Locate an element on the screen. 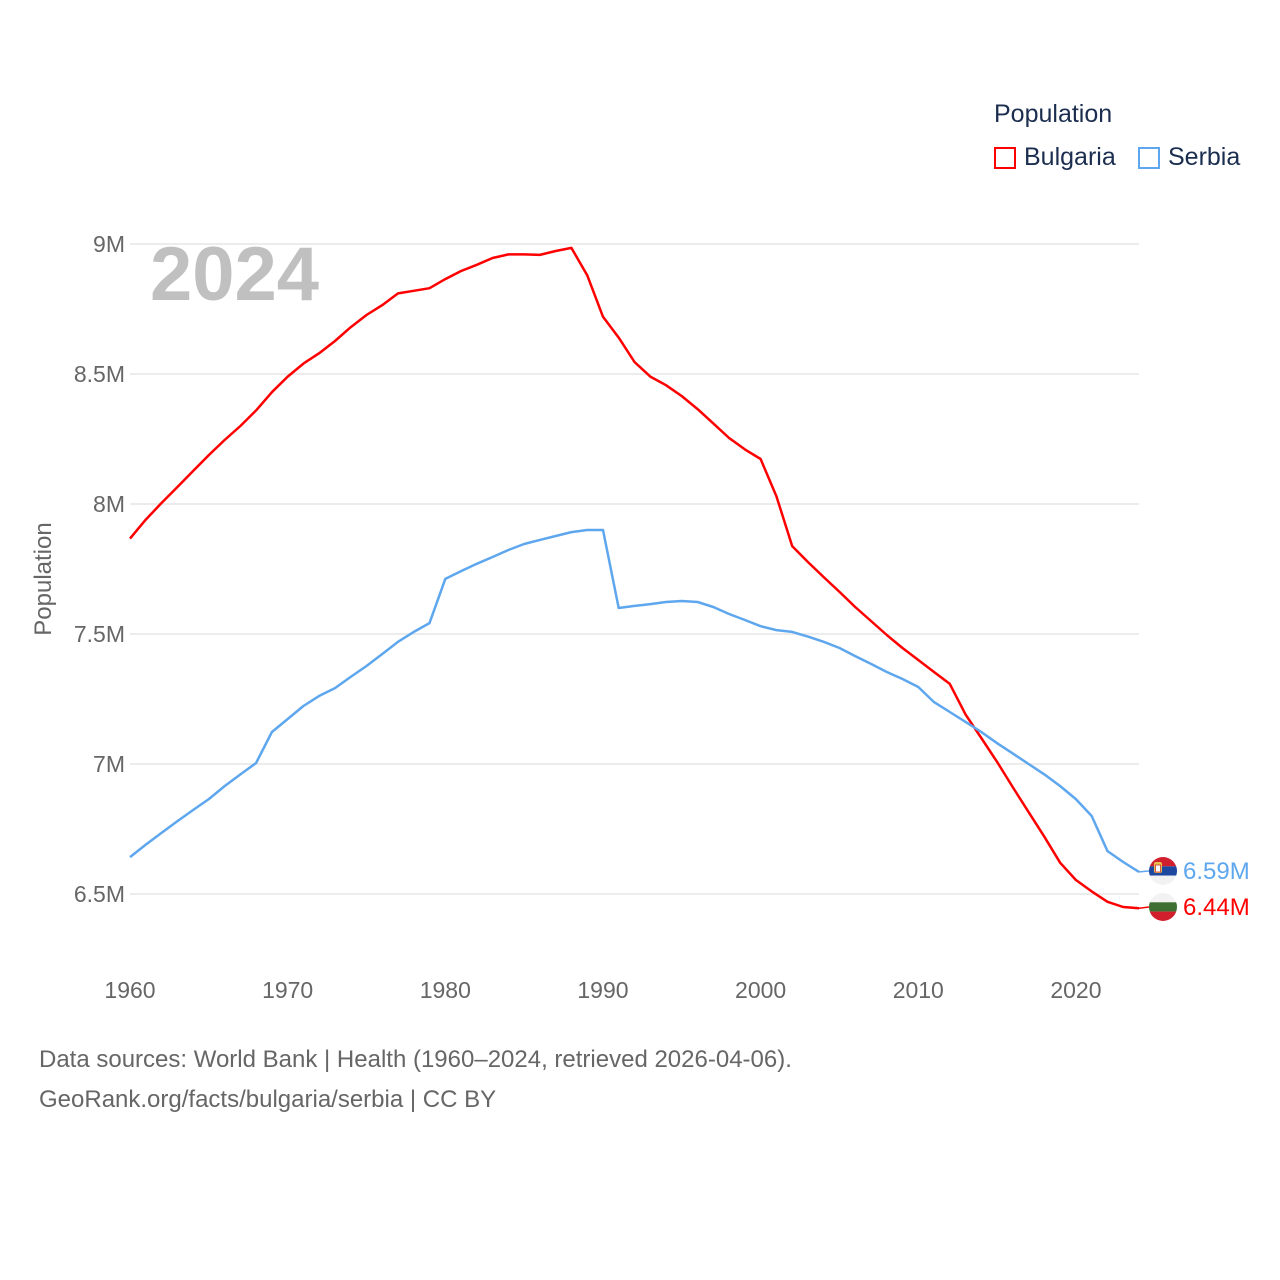  y-tick-label: 6.5M is located at coordinates (99, 894).